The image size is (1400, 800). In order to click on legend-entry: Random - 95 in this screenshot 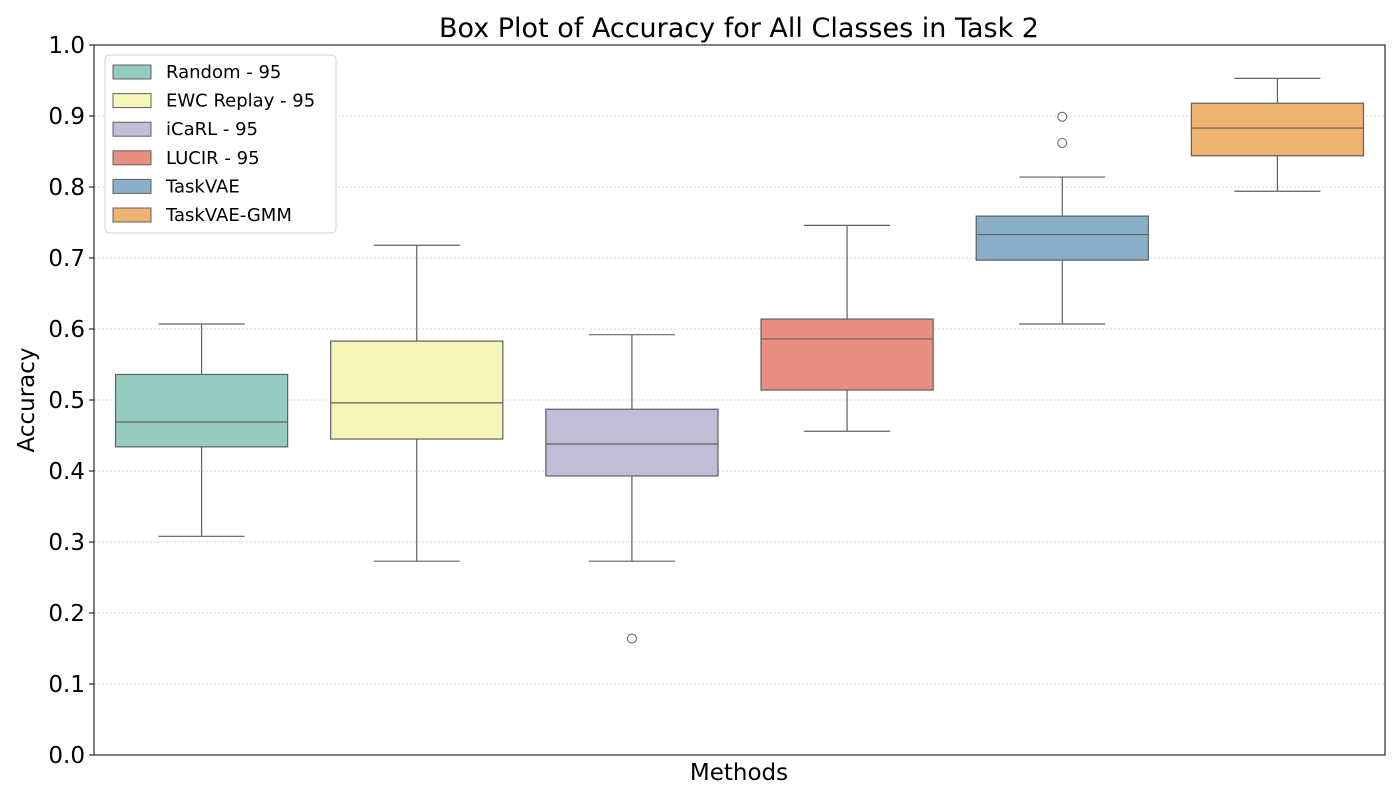, I will do `click(196, 72)`.